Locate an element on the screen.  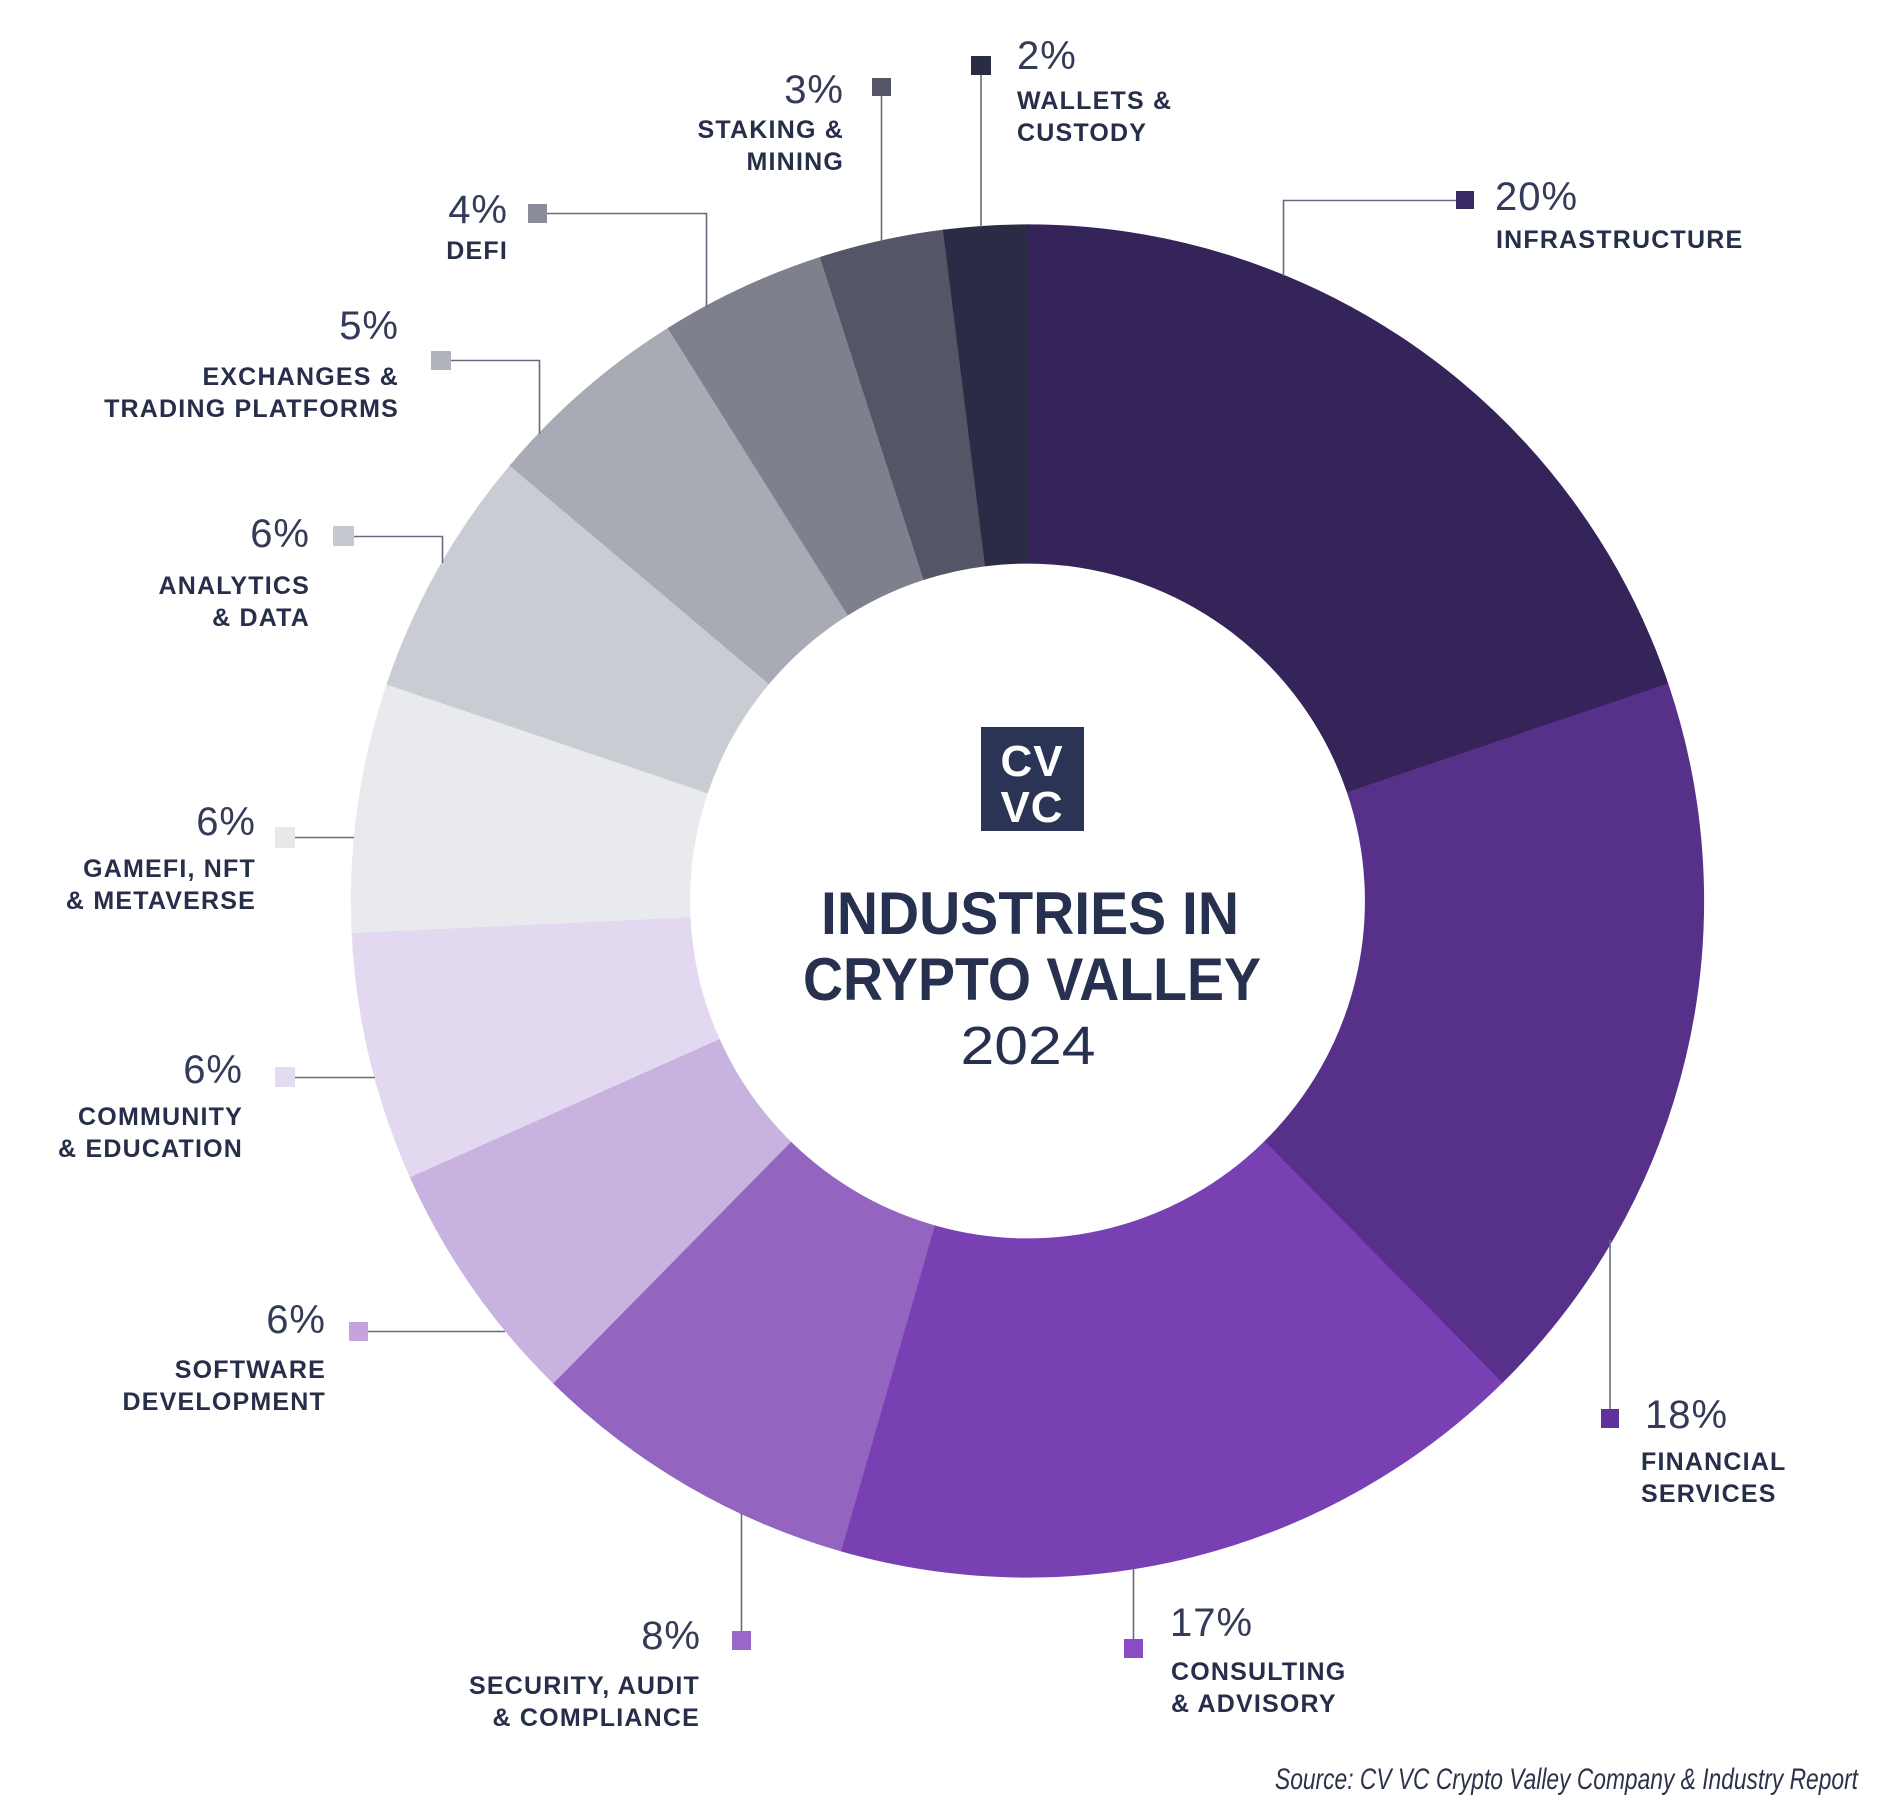
svg-text: CRYPTO VALLEY is located at coordinates (1032, 979).